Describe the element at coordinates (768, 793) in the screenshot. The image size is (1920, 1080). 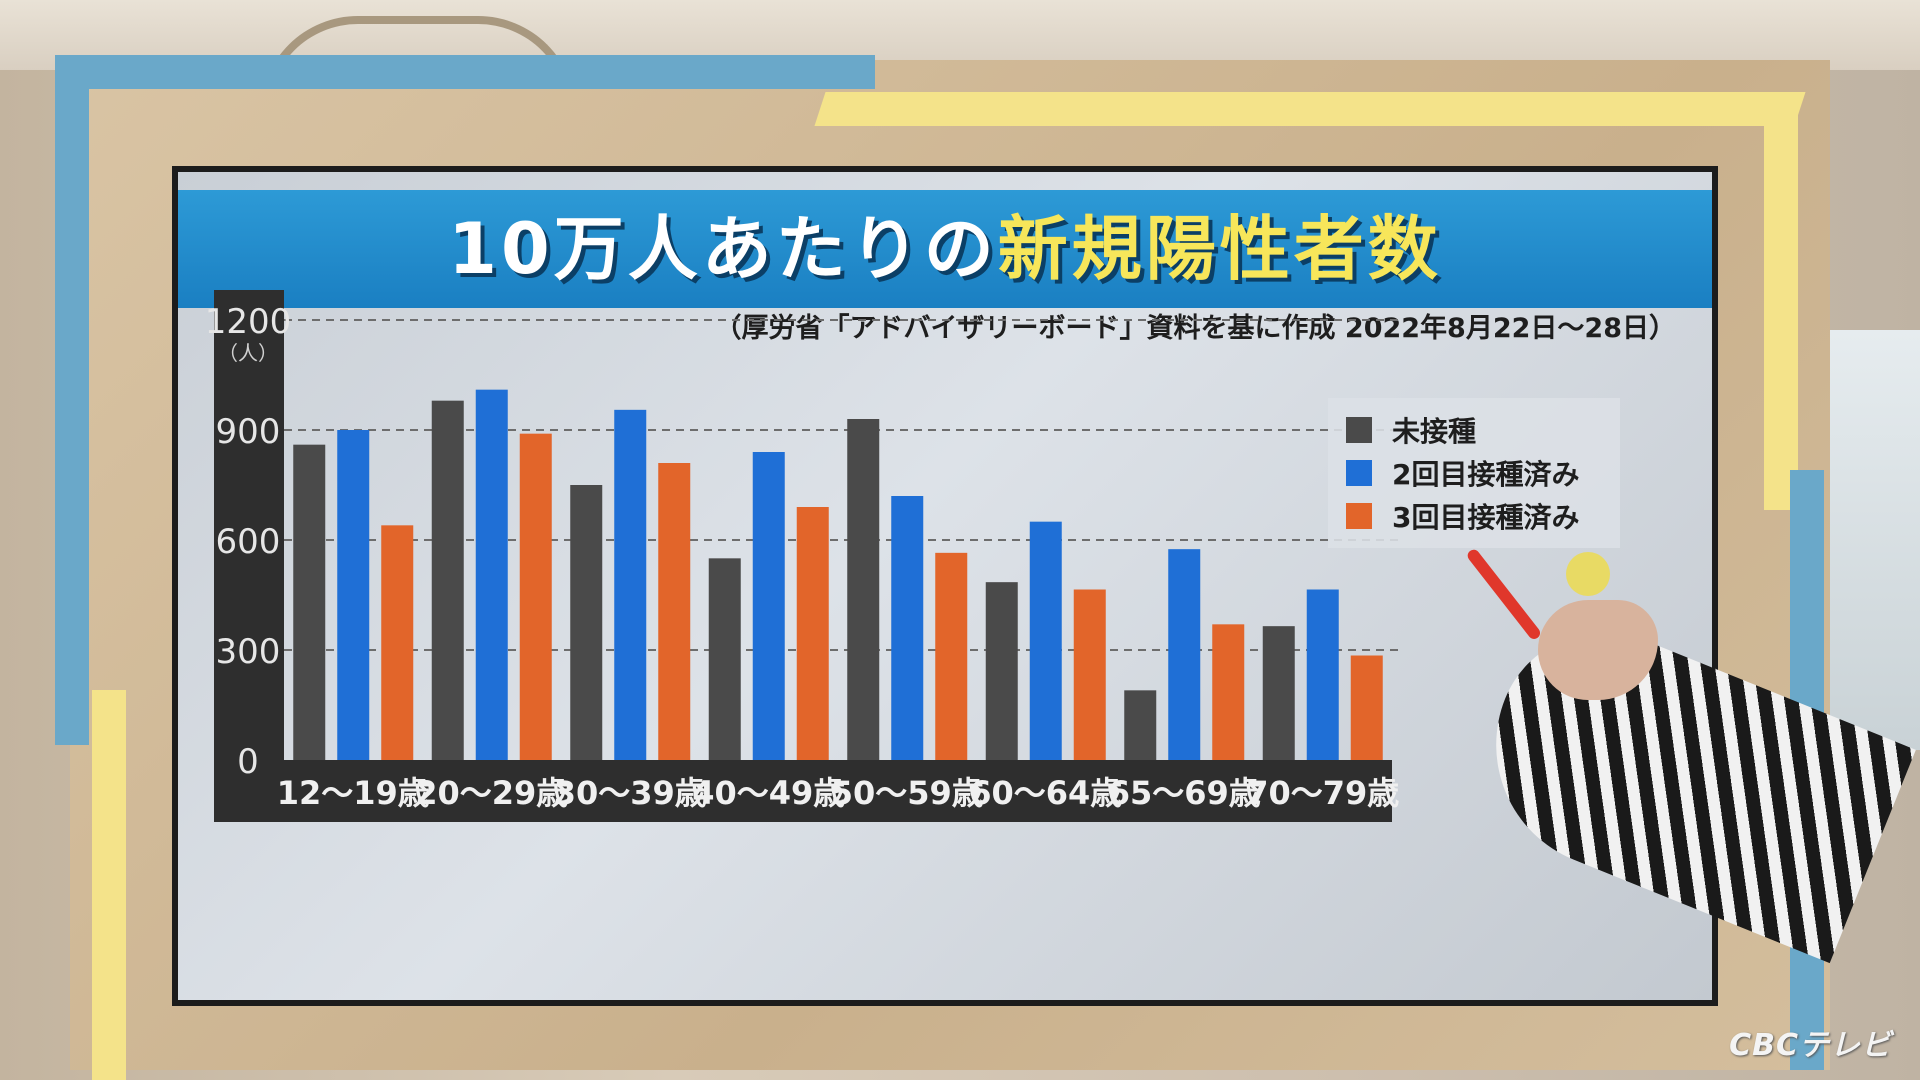
I see `x-tick-label: 40〜49歳` at that location.